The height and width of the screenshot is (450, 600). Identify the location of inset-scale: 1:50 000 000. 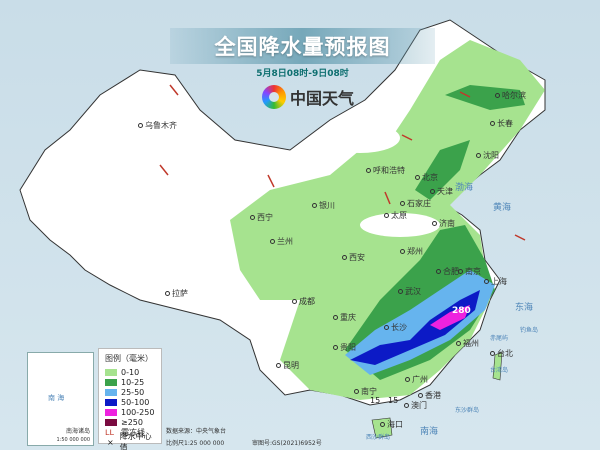
(73, 440).